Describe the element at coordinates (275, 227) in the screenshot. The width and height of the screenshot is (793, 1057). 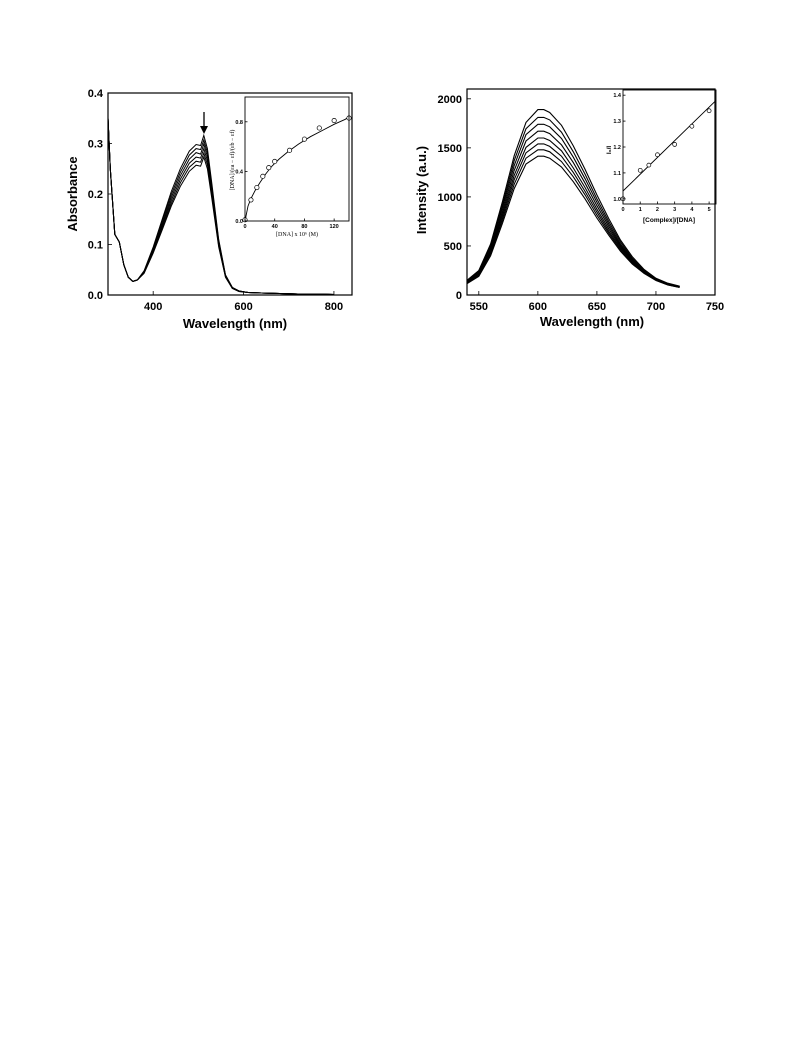
I see `absorbance-inset-x-tick-label: 40` at that location.